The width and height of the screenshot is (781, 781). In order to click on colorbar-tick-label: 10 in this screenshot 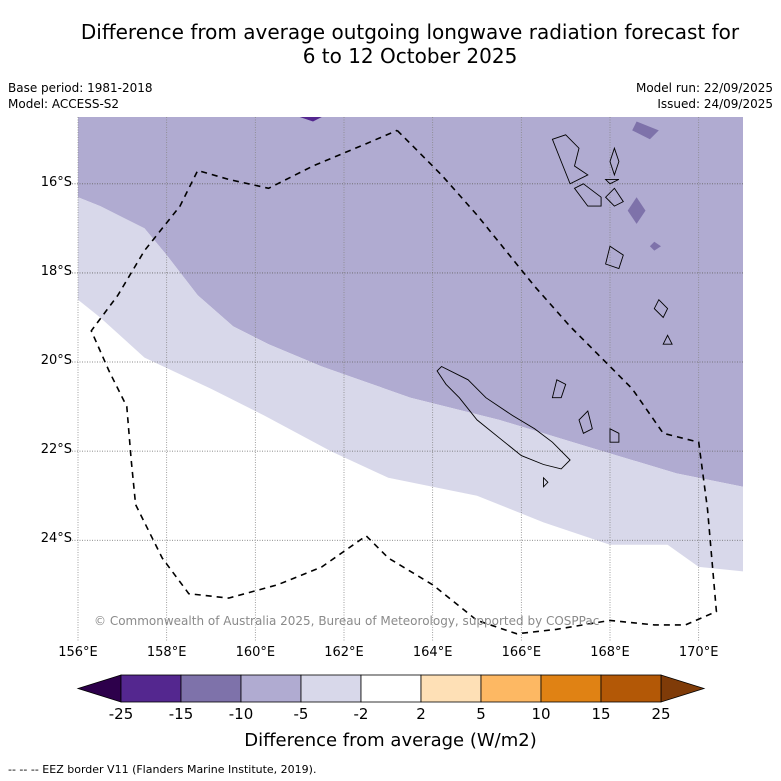, I will do `click(541, 714)`.